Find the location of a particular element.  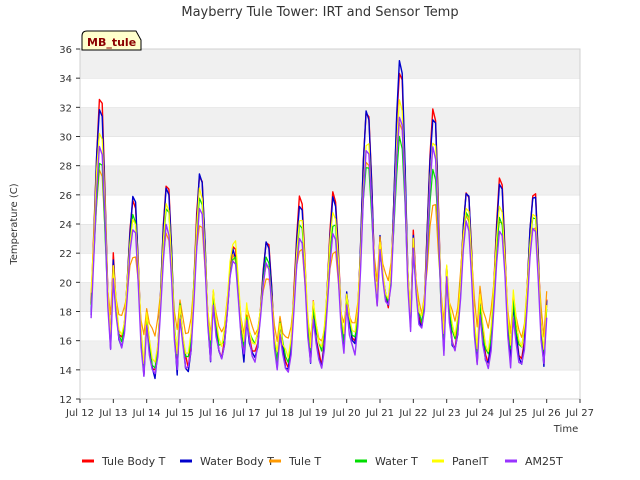

y-tick-label: 30 is located at coordinates (65, 138).